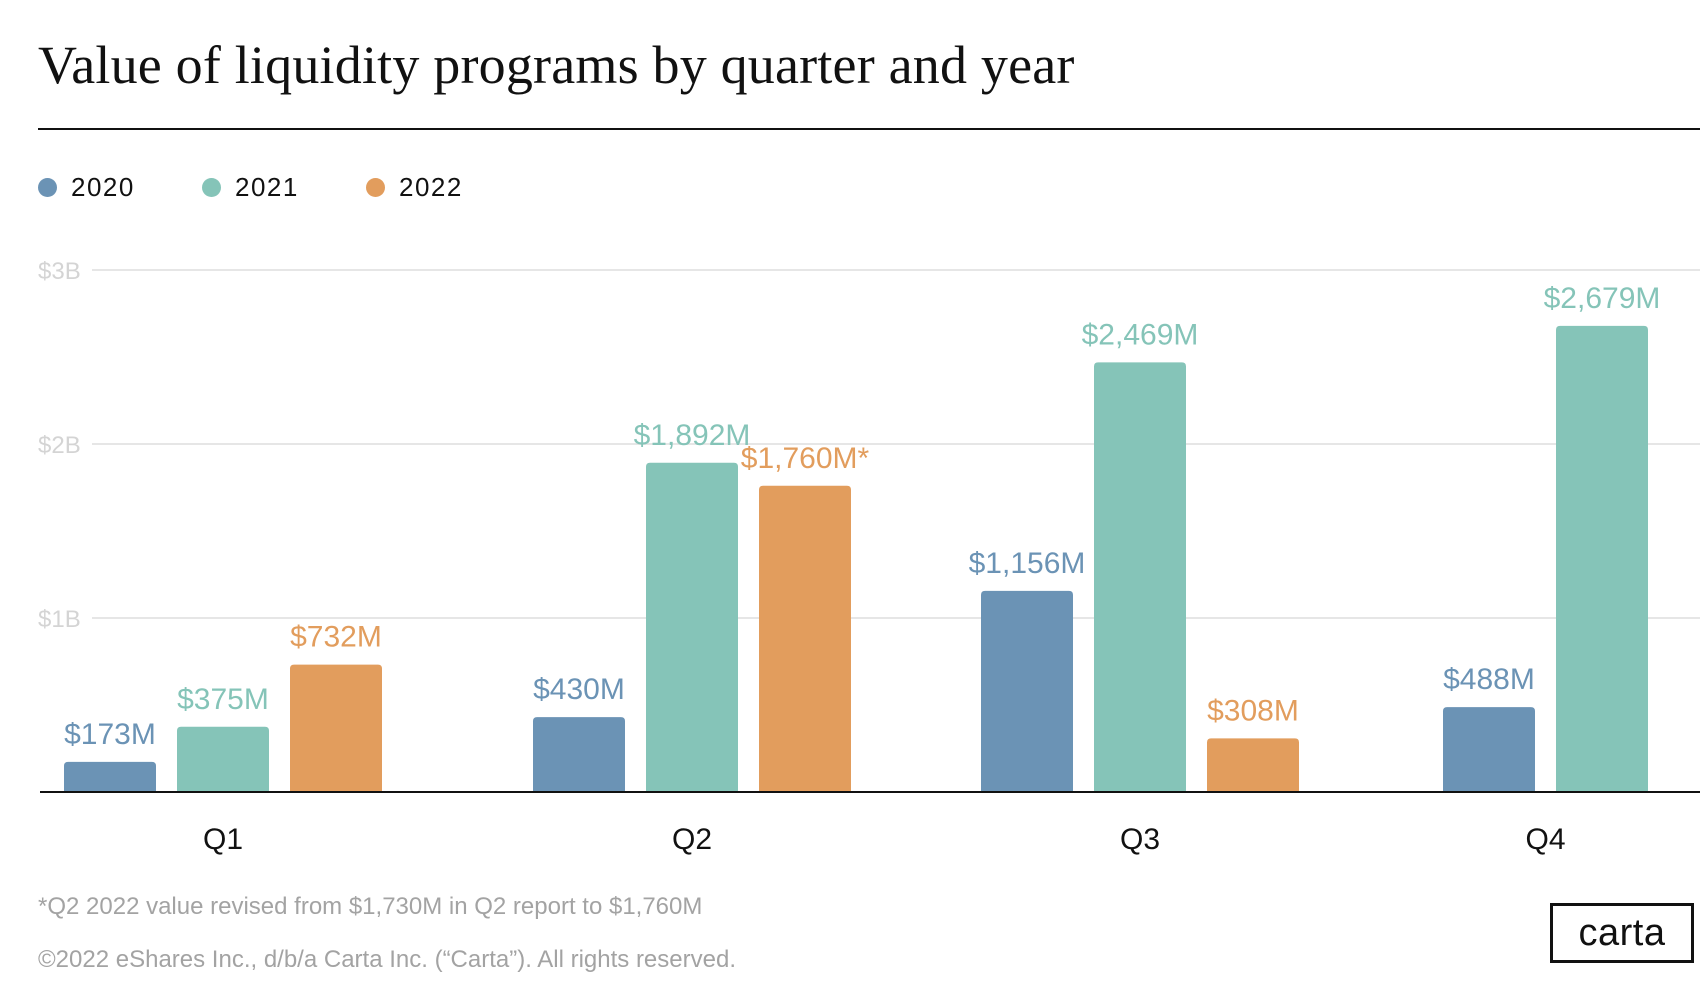 This screenshot has width=1700, height=984. I want to click on data-label-q1-2020: $173M, so click(110, 734).